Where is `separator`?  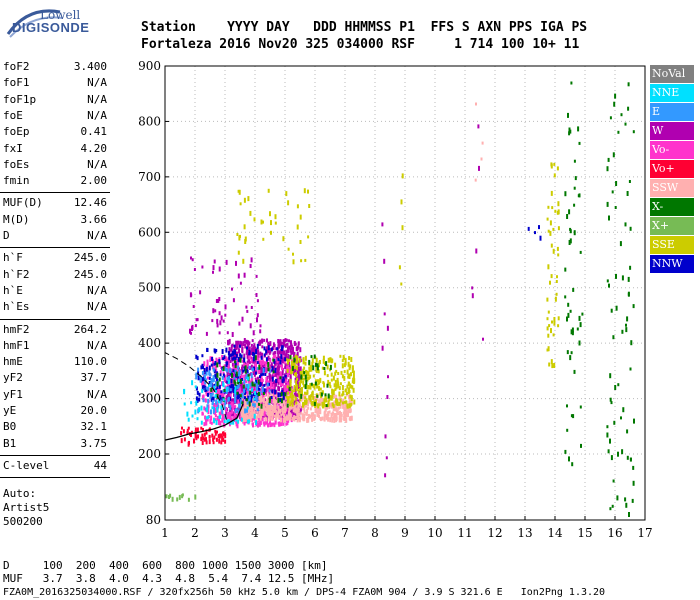
separator is located at coordinates (55, 248).